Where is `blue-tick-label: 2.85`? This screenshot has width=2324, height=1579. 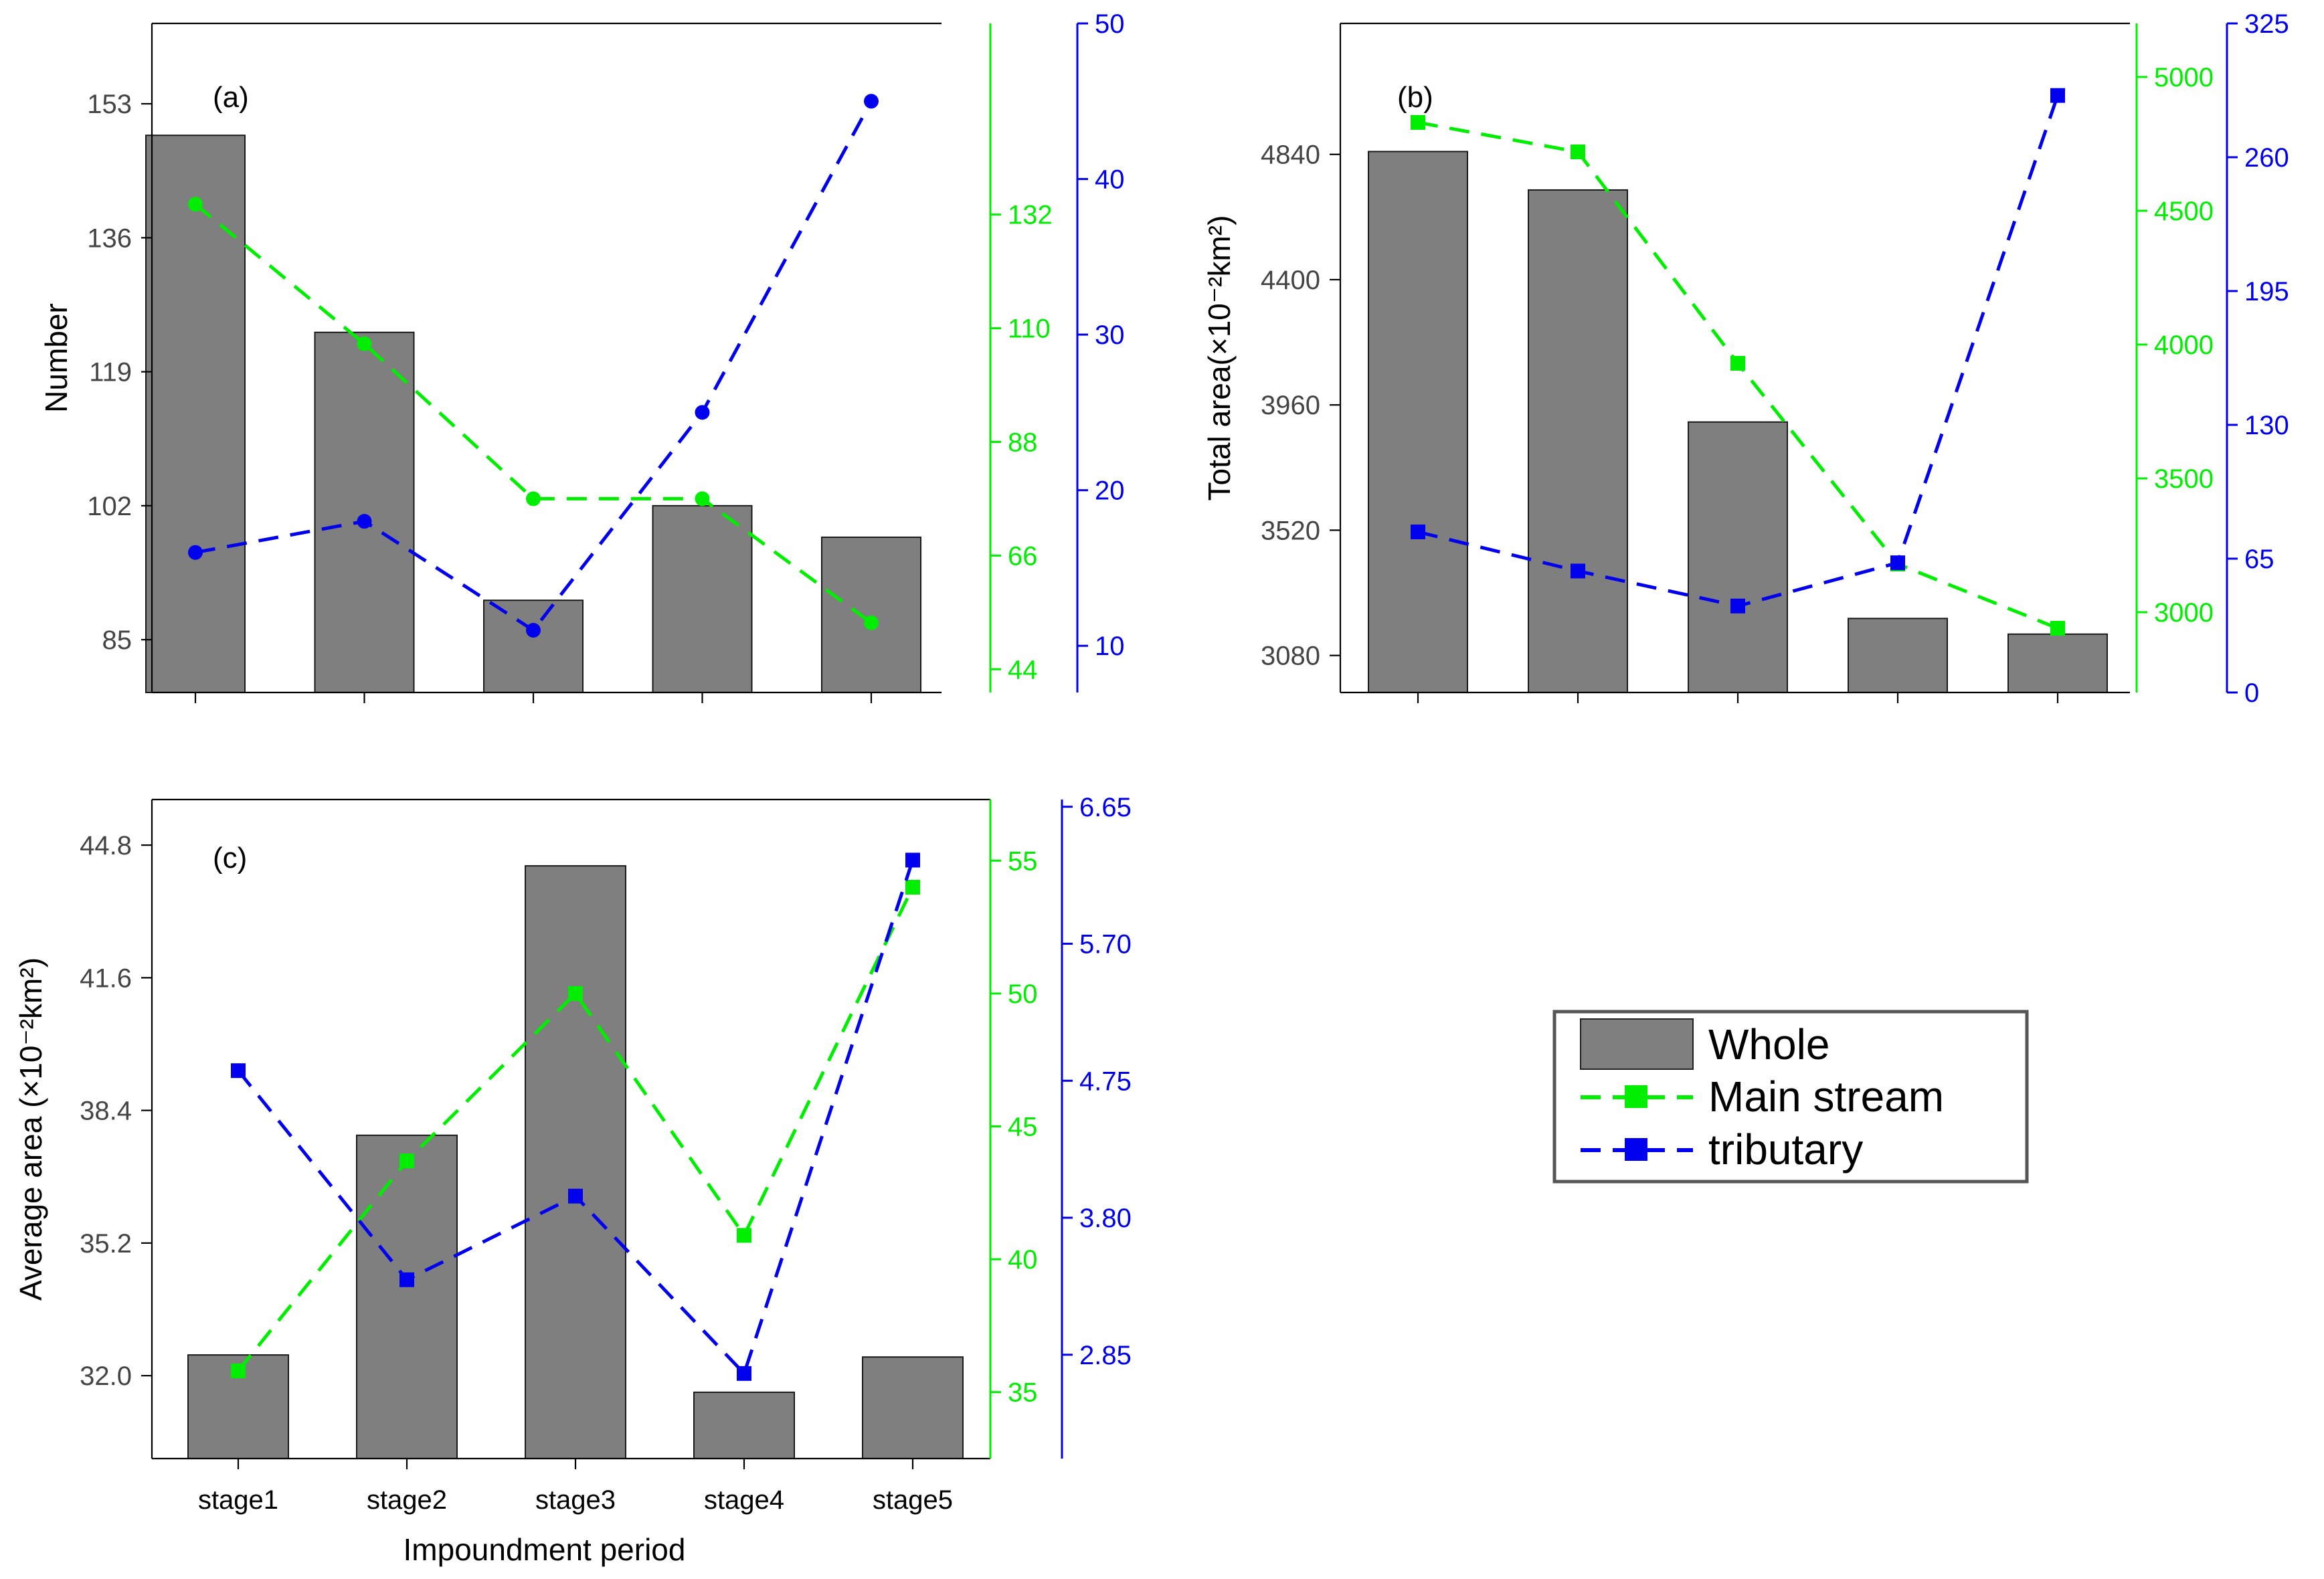 blue-tick-label: 2.85 is located at coordinates (1105, 1355).